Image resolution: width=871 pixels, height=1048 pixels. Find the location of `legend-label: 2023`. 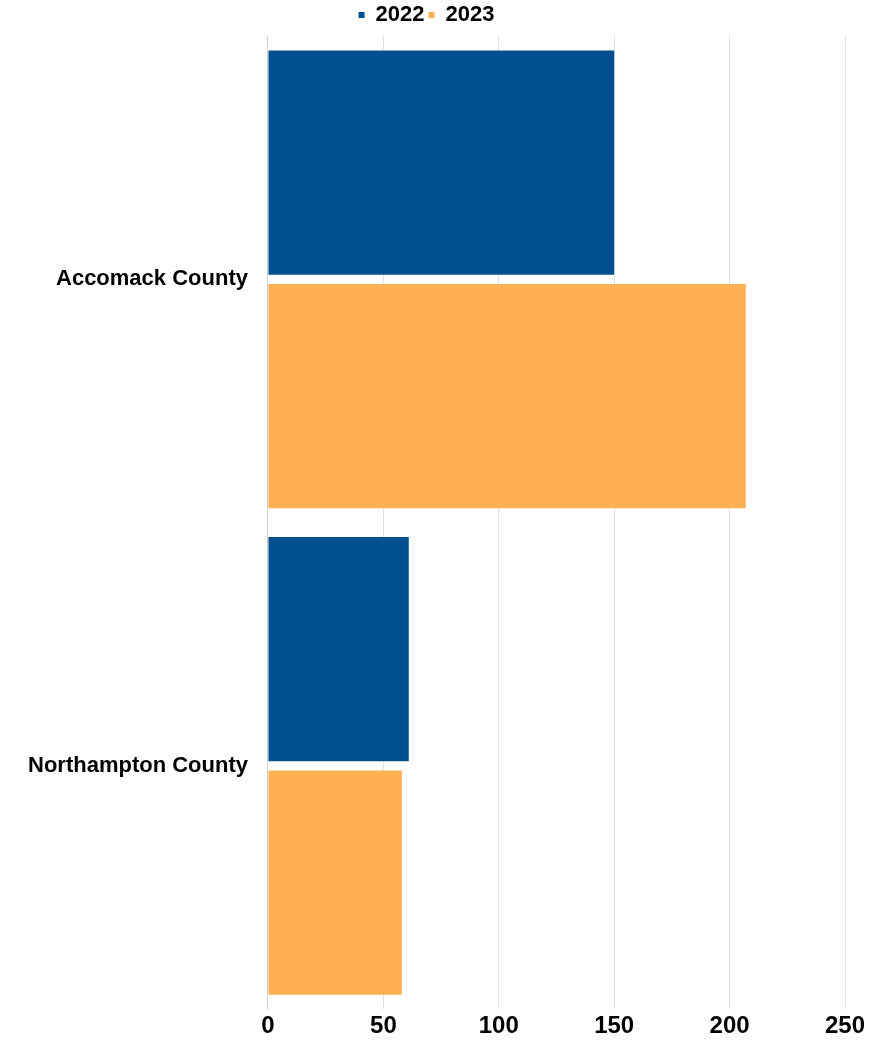

legend-label: 2023 is located at coordinates (470, 14).